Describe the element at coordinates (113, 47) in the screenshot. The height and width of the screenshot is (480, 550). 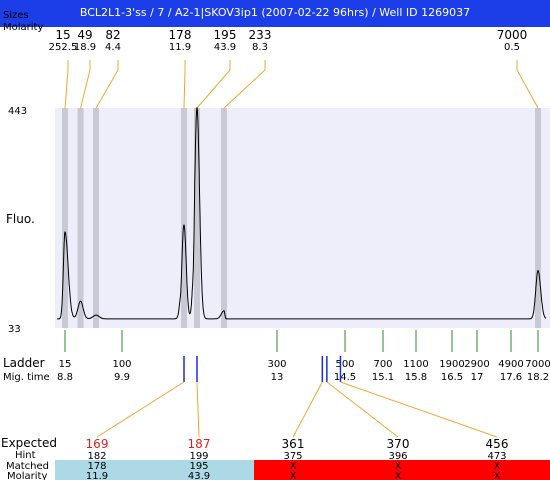
I see `peak-molarity-label: 4.4` at that location.